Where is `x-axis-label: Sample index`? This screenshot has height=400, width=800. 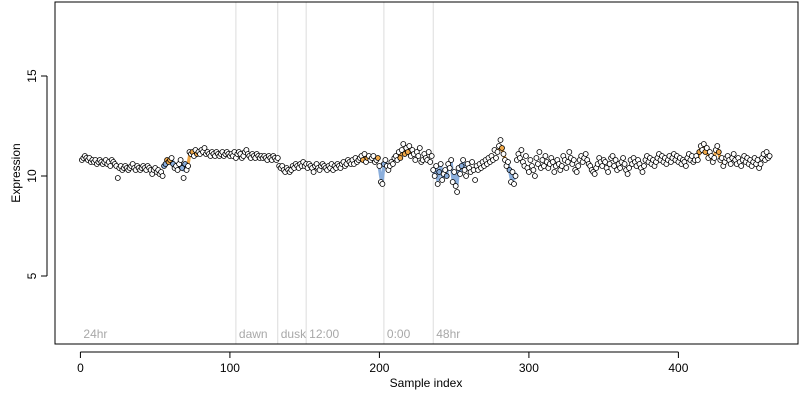 x-axis-label: Sample index is located at coordinates (426, 383).